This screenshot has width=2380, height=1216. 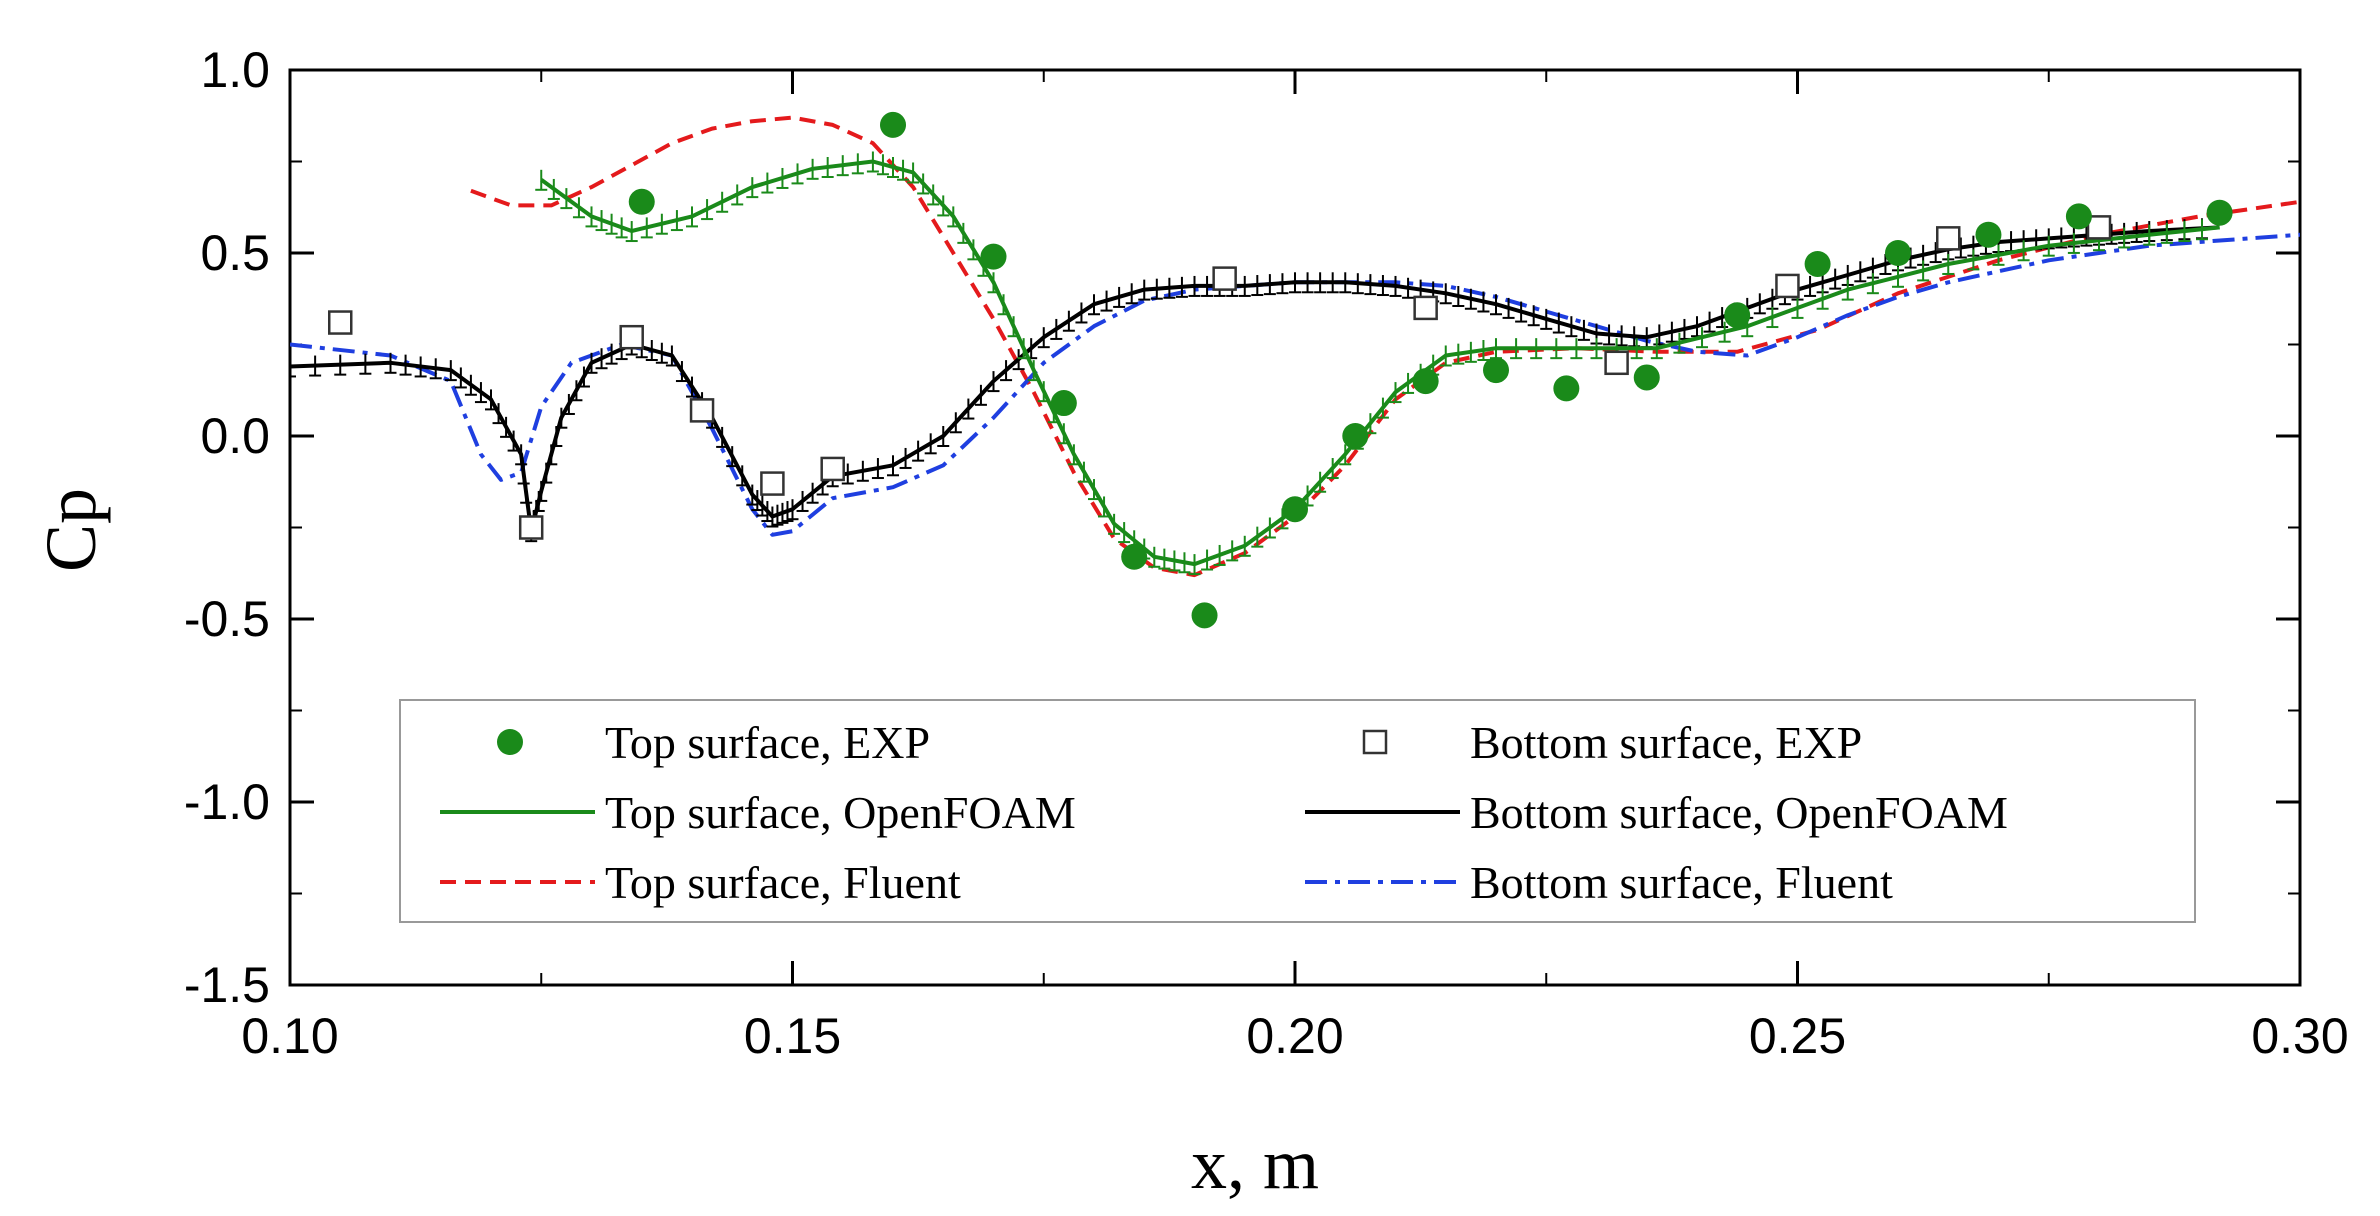 I want to click on y-tick-label: 0.0, so click(x=235, y=436).